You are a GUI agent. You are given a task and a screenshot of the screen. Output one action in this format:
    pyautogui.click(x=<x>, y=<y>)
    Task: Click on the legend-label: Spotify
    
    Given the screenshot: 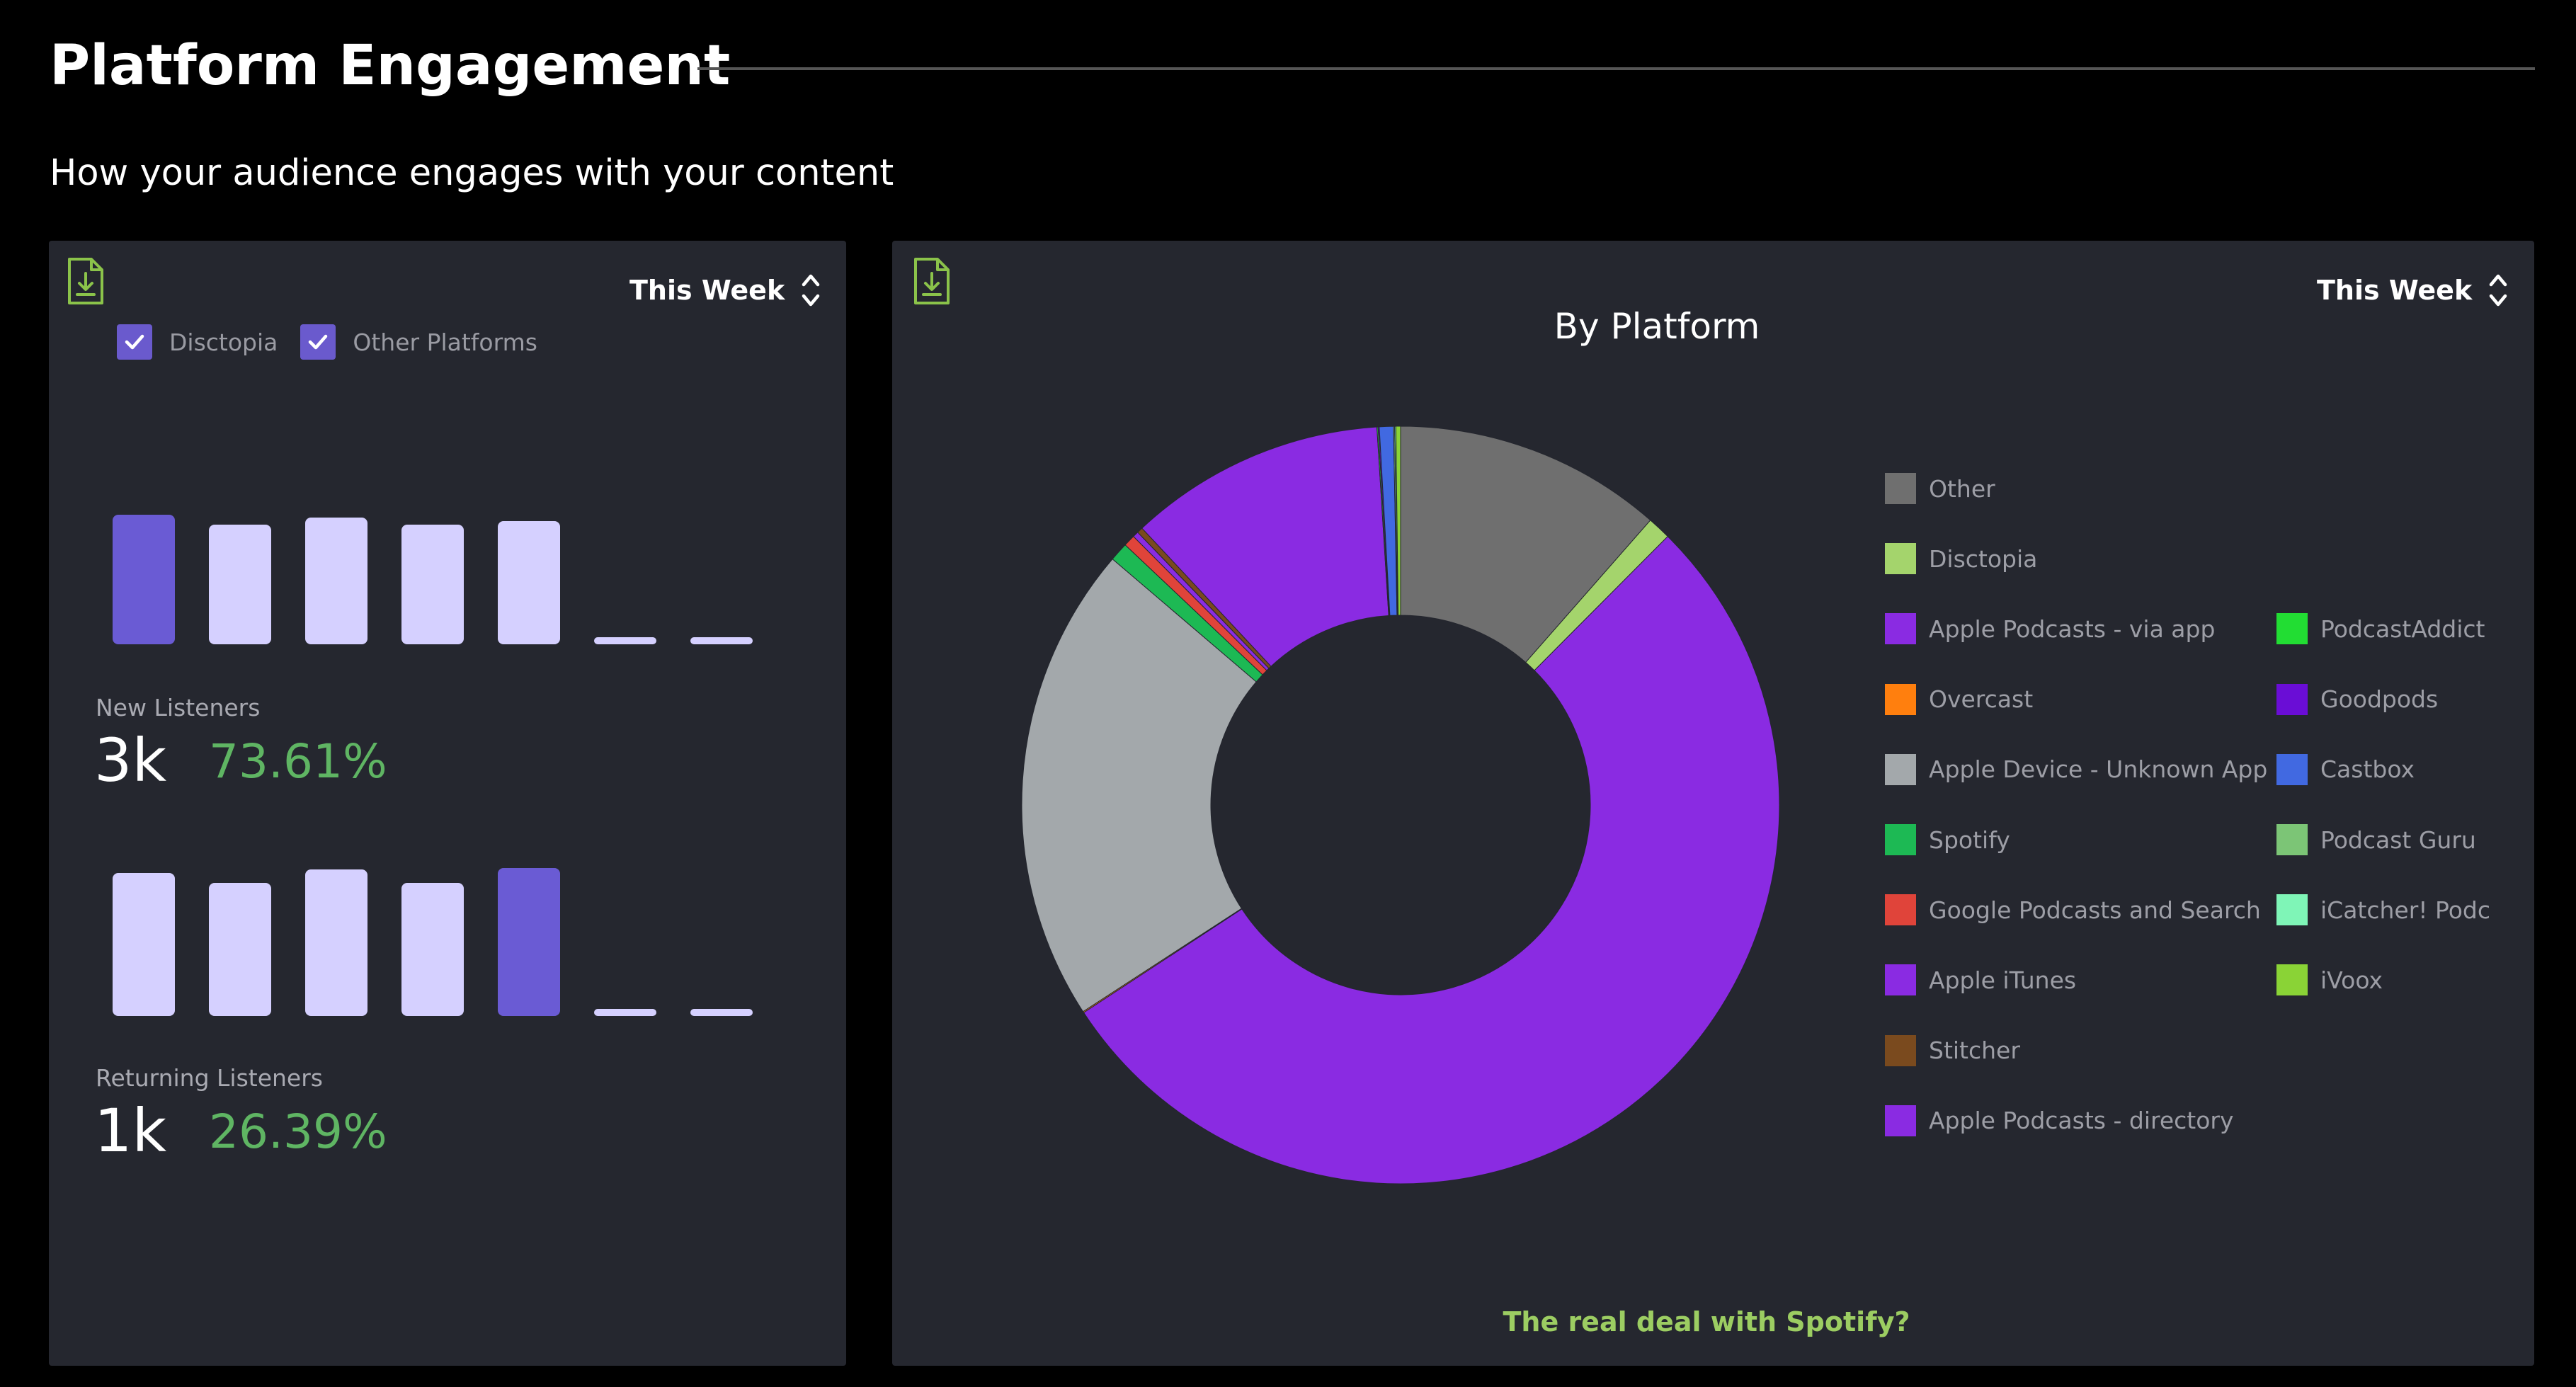 What is the action you would take?
    pyautogui.click(x=1969, y=840)
    